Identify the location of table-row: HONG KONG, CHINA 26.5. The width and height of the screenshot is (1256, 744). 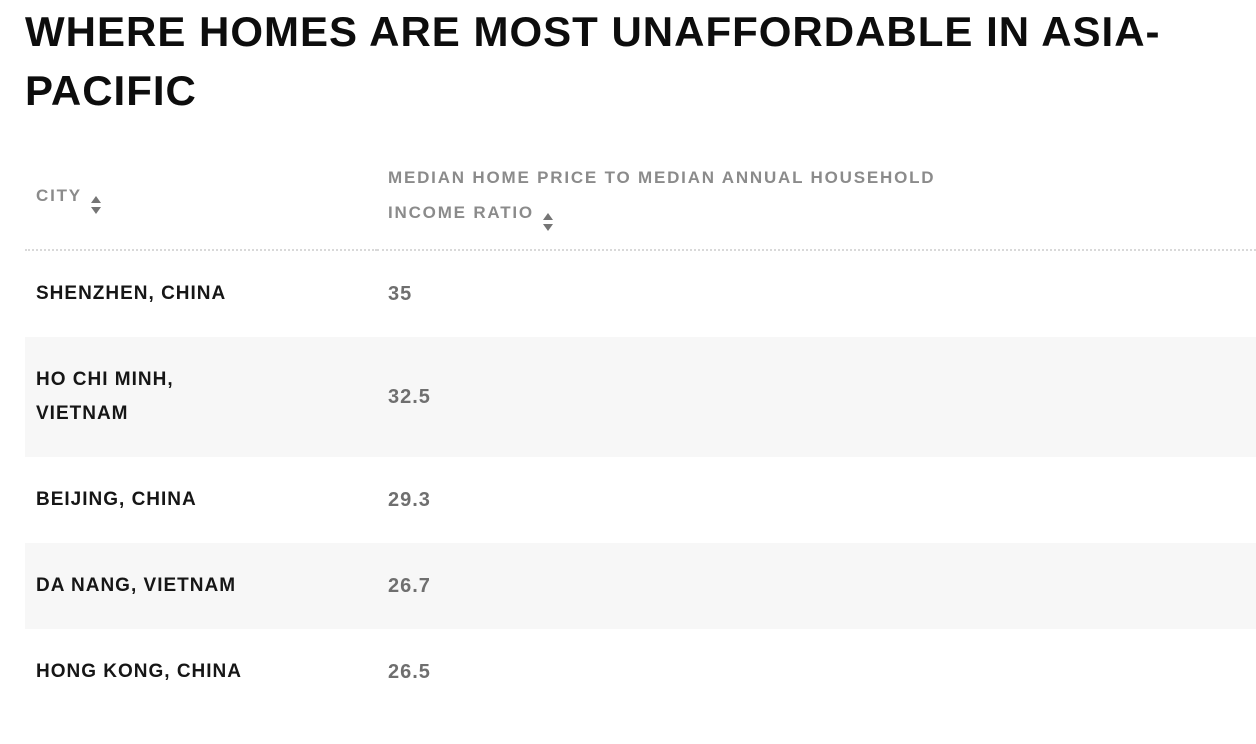
(640, 672).